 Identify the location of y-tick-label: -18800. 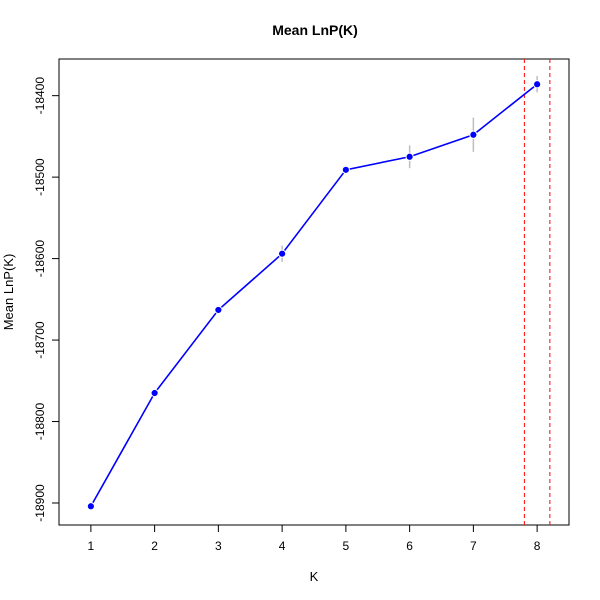
(40, 422).